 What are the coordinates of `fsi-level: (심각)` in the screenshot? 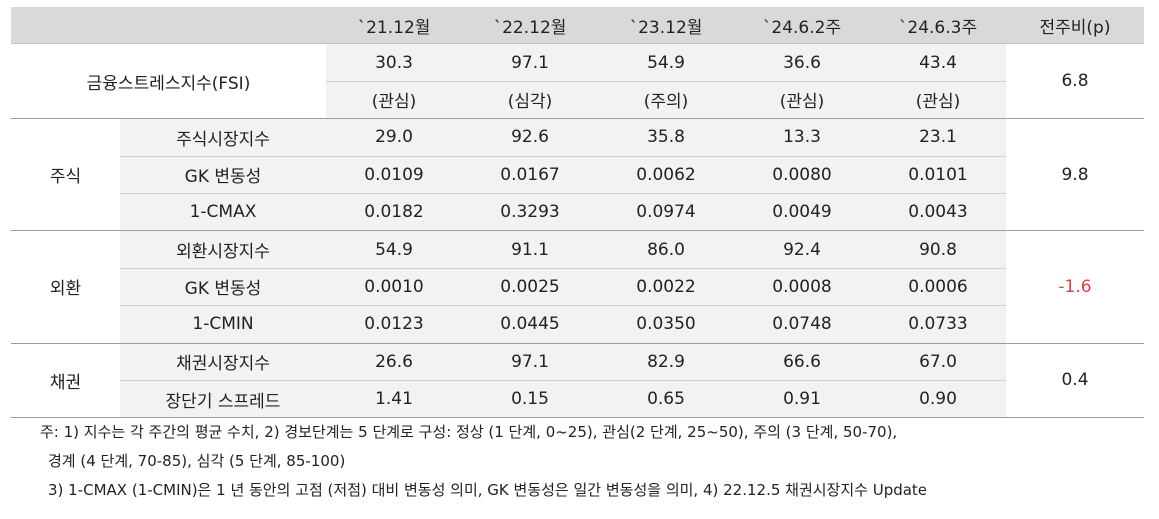 It's located at (530, 100).